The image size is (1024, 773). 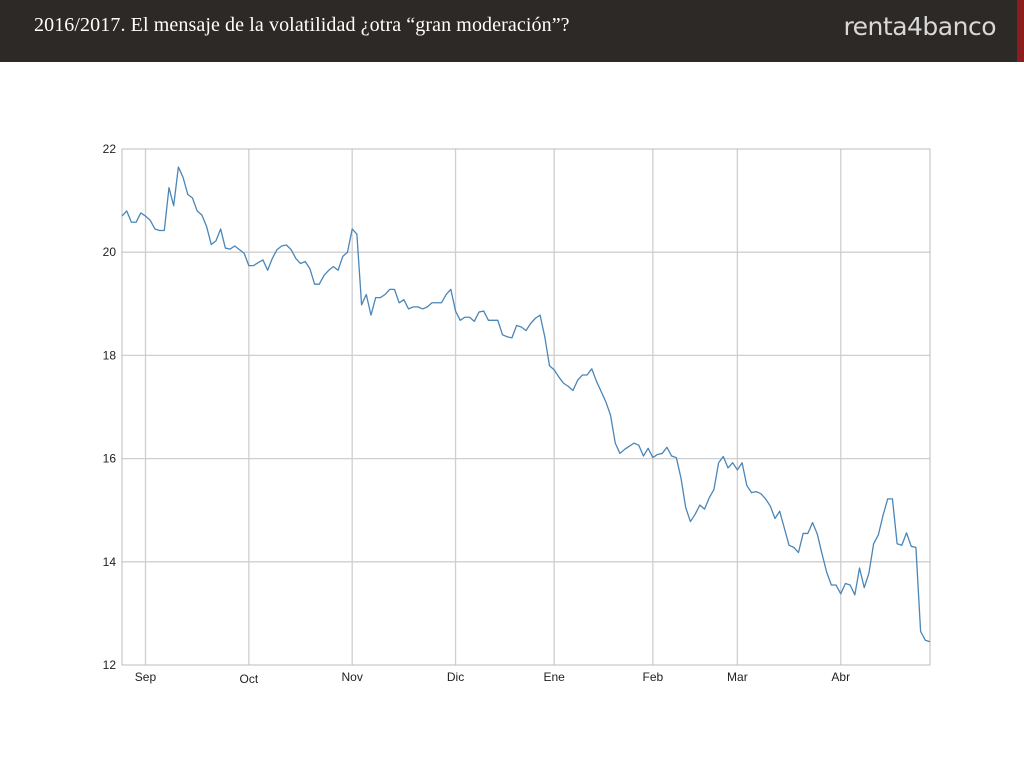 I want to click on y-tick-label: 14, so click(x=110, y=562).